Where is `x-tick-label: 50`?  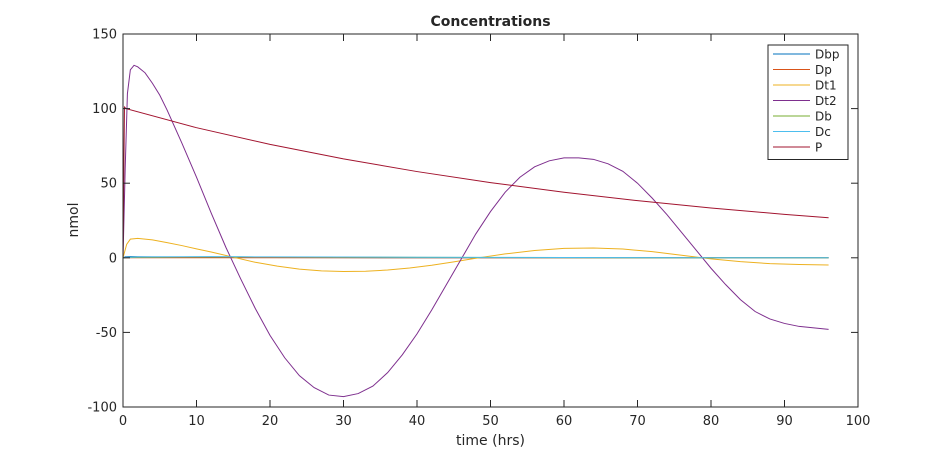 x-tick-label: 50 is located at coordinates (490, 421).